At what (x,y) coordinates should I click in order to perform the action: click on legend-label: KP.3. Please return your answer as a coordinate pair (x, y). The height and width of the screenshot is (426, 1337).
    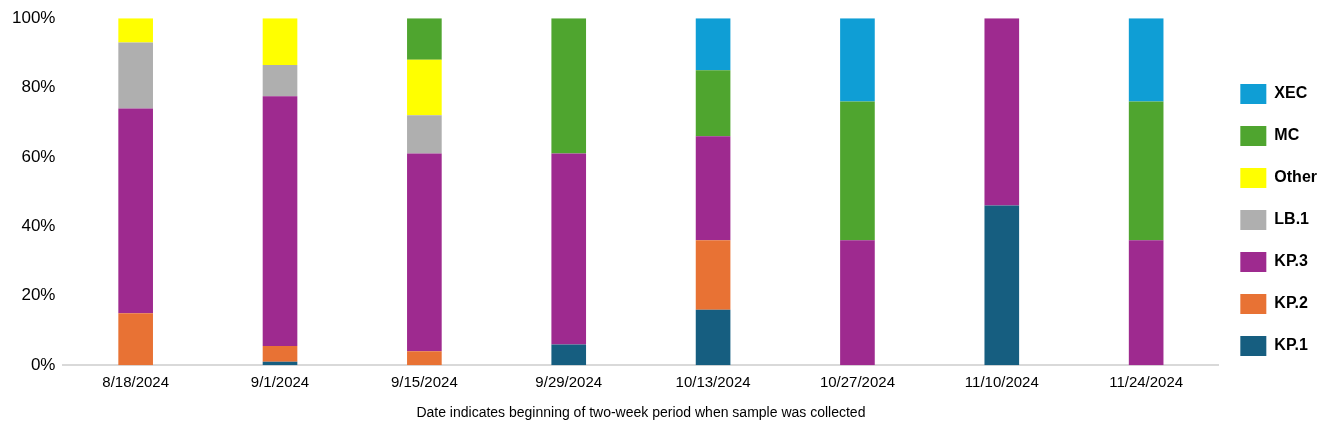
    Looking at the image, I should click on (1291, 261).